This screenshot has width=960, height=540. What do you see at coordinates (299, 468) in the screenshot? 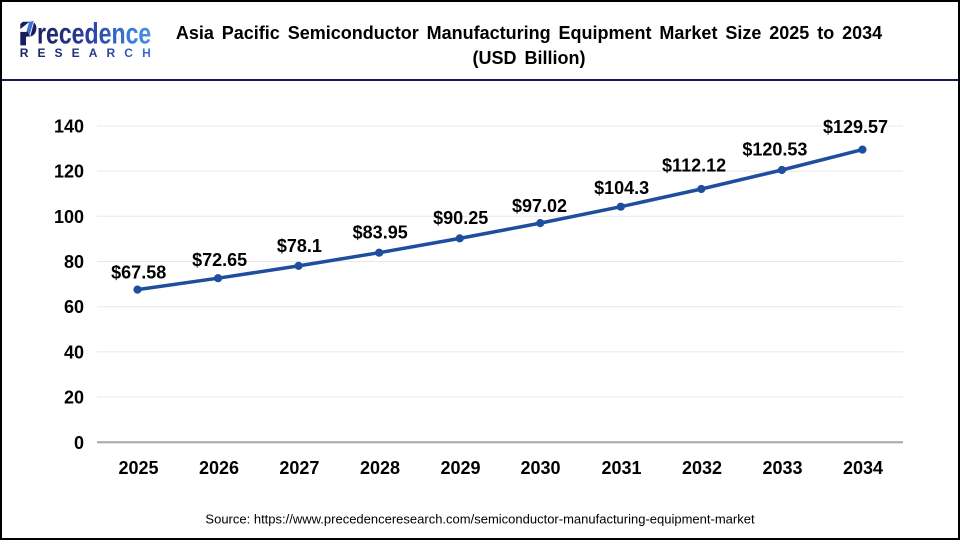
I see `svg-text: 2027` at bounding box center [299, 468].